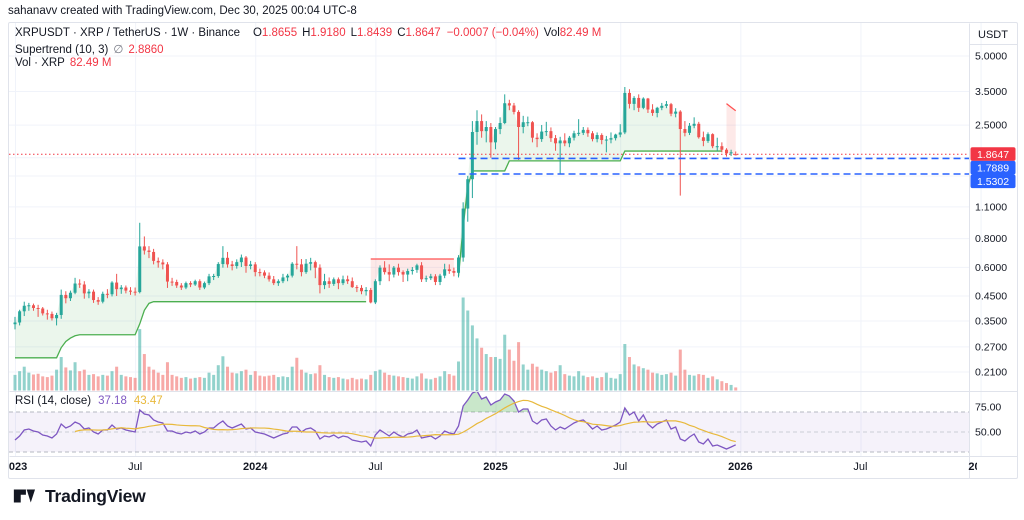 Image resolution: width=1024 pixels, height=520 pixels. I want to click on tradingview-logo: TradingView, so click(79, 496).